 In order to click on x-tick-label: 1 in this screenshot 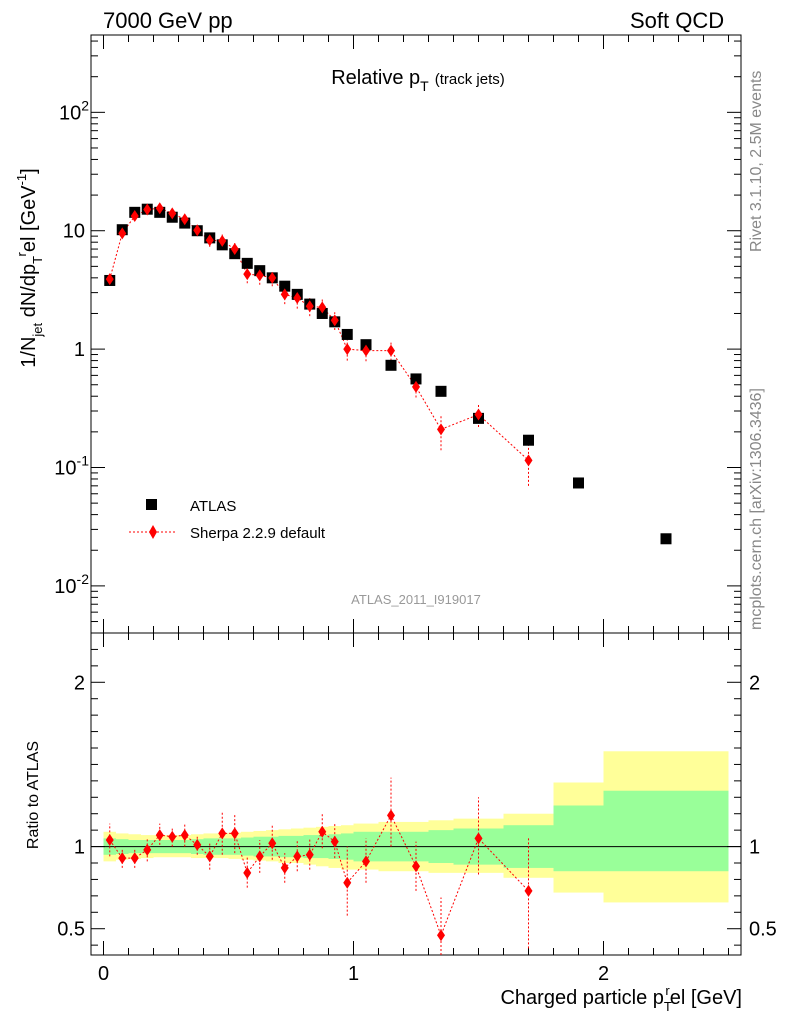, I will do `click(353, 974)`.